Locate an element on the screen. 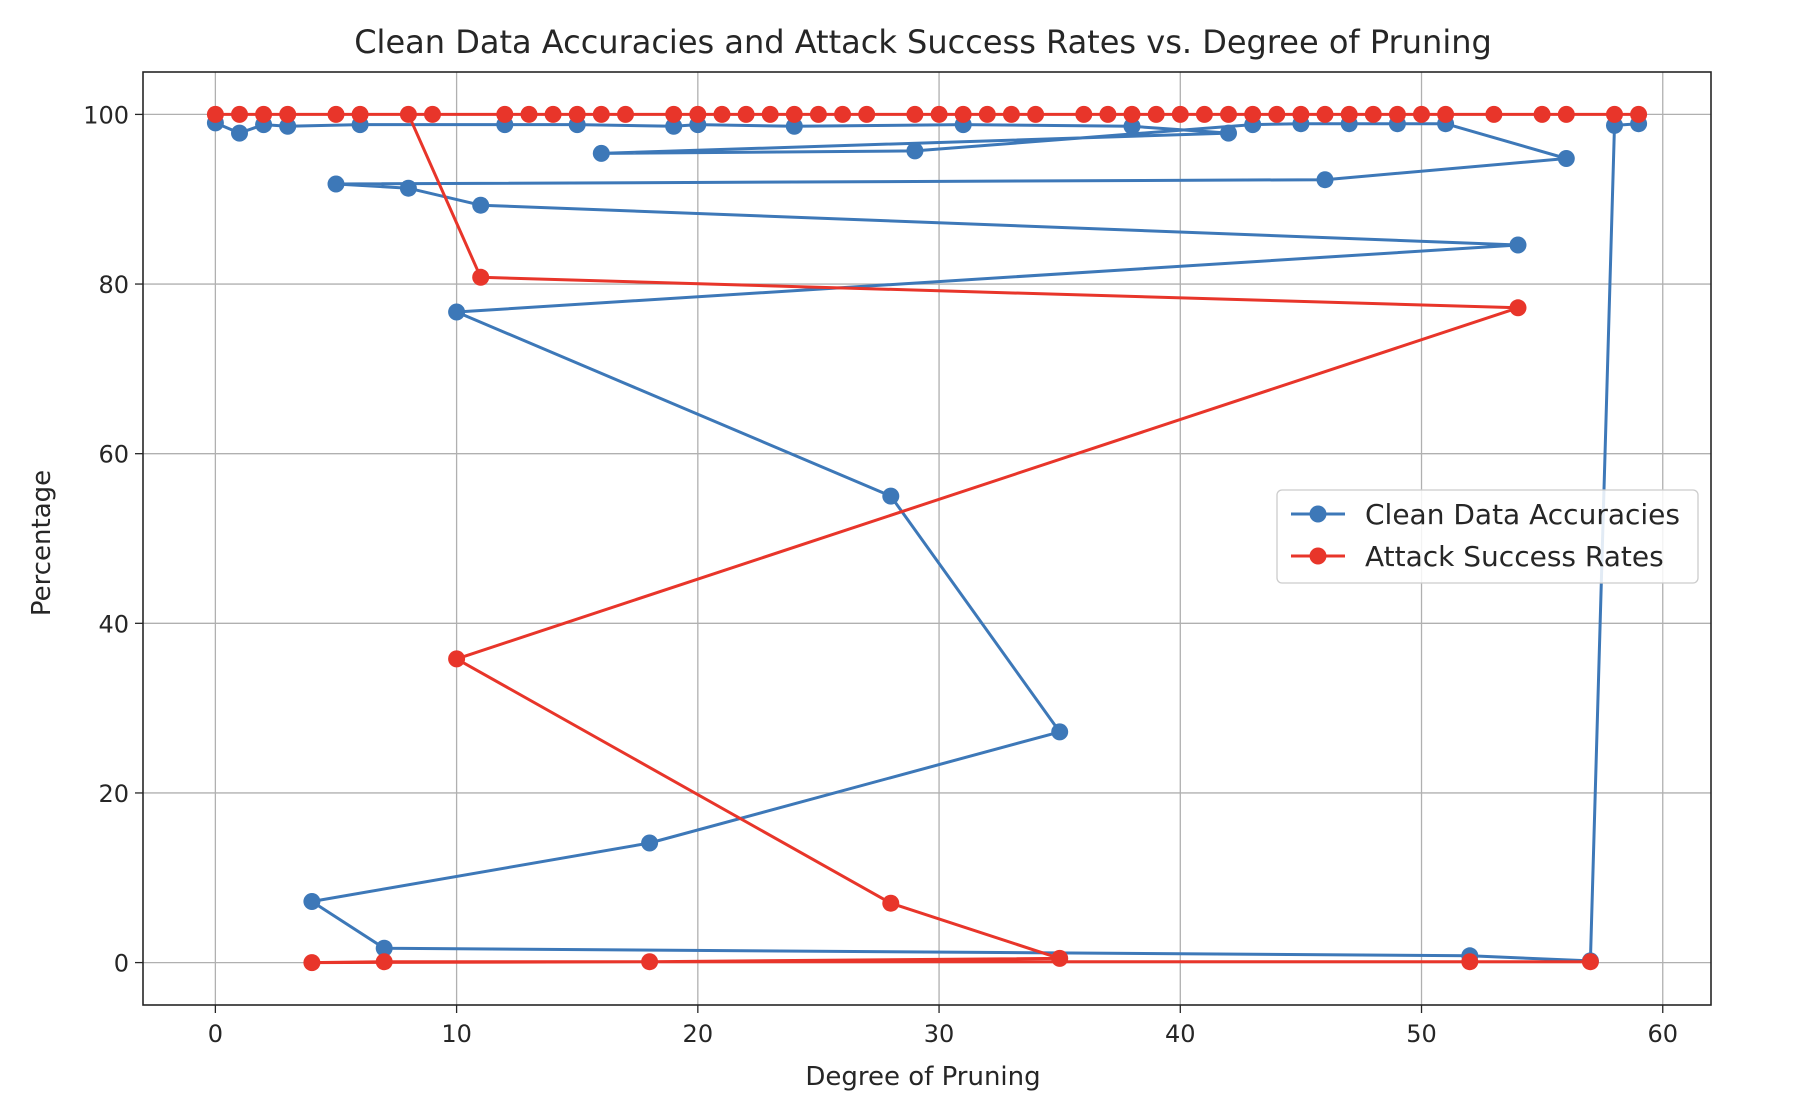 The width and height of the screenshot is (1798, 1112). y-tick-label: 0 is located at coordinates (121, 964).